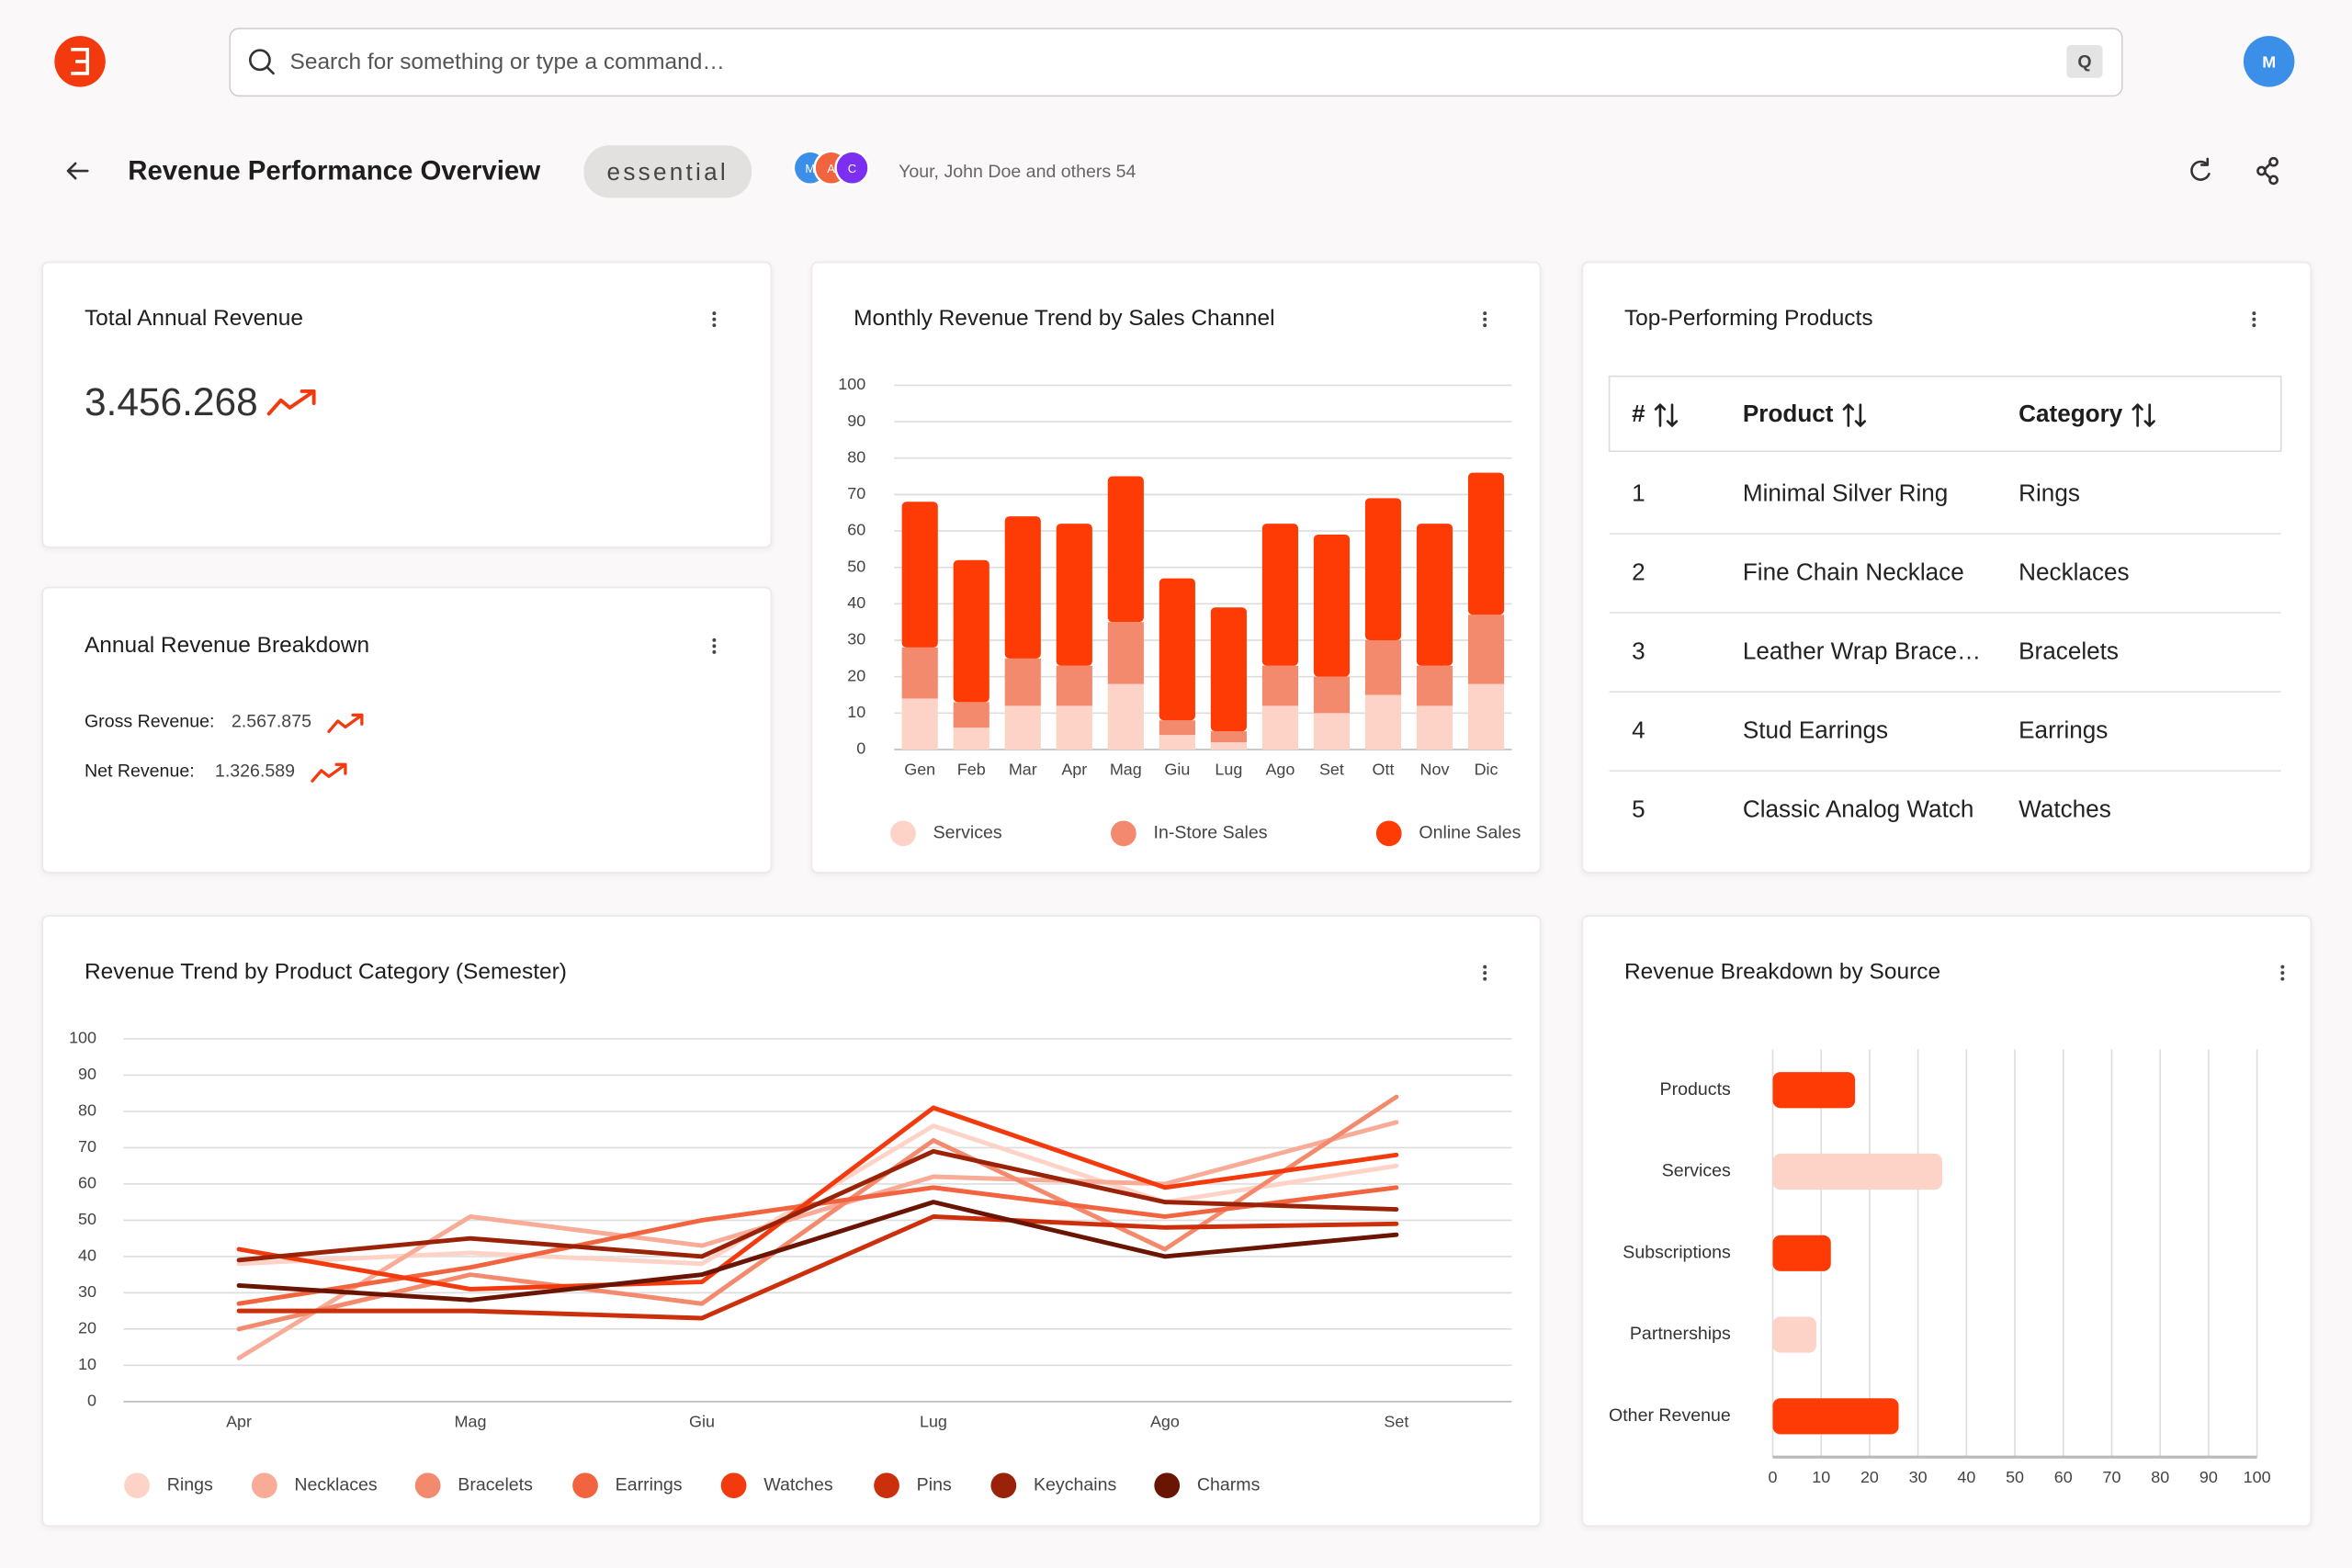 The image size is (2352, 1568). What do you see at coordinates (1470, 833) in the screenshot?
I see `legend-label: Online Sales` at bounding box center [1470, 833].